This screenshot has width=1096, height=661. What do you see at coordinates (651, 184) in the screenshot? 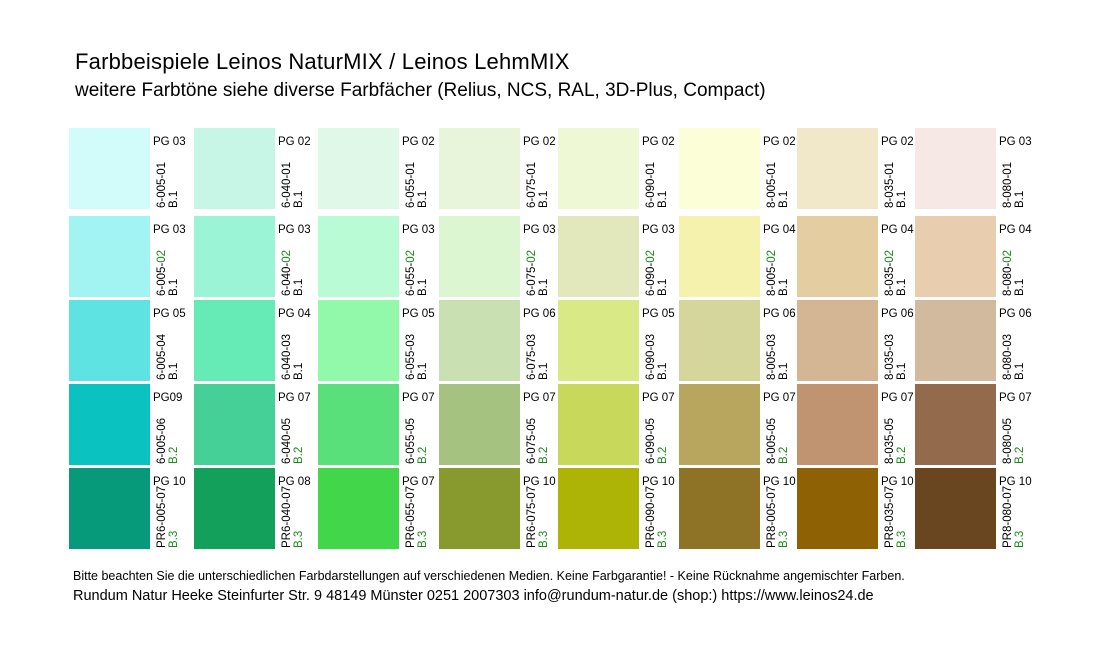
I see `color-code-prefix: 6-090-01` at bounding box center [651, 184].